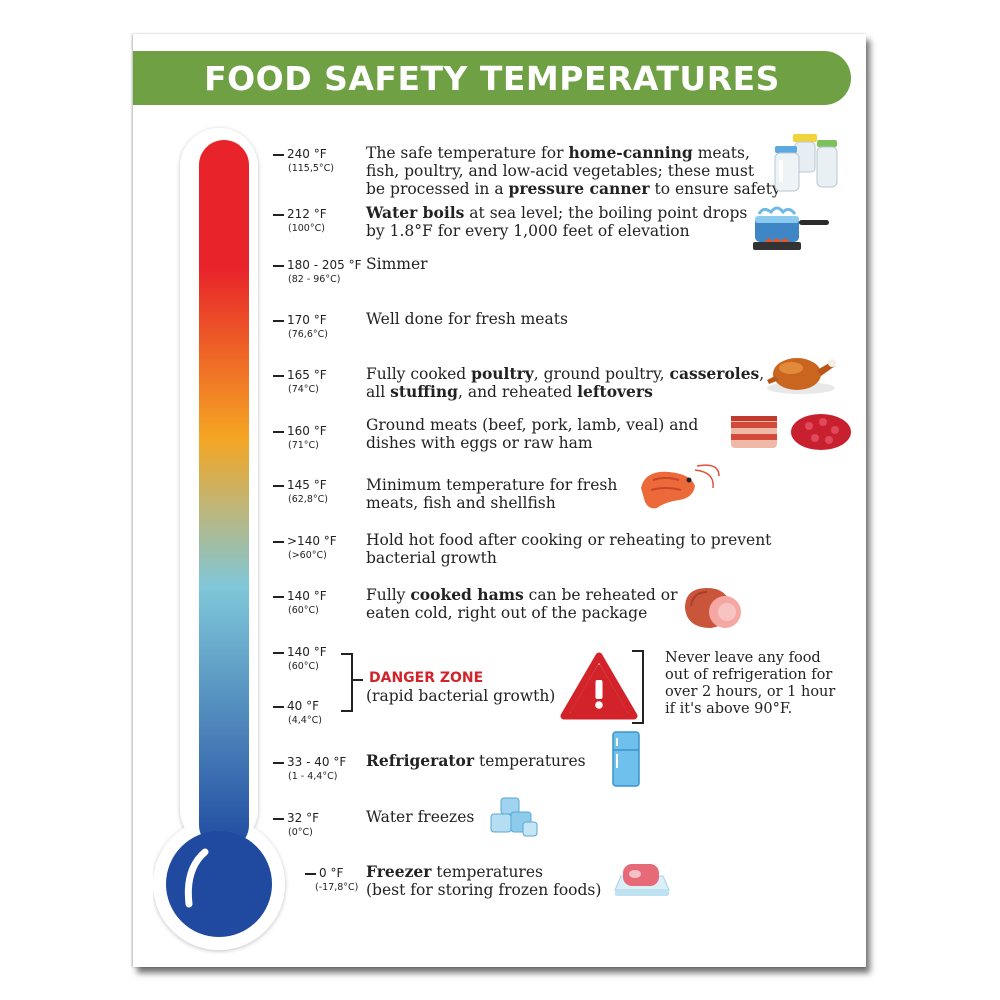  Describe the element at coordinates (426, 678) in the screenshot. I see `danger-zone-label: DANGER ZONE` at that location.